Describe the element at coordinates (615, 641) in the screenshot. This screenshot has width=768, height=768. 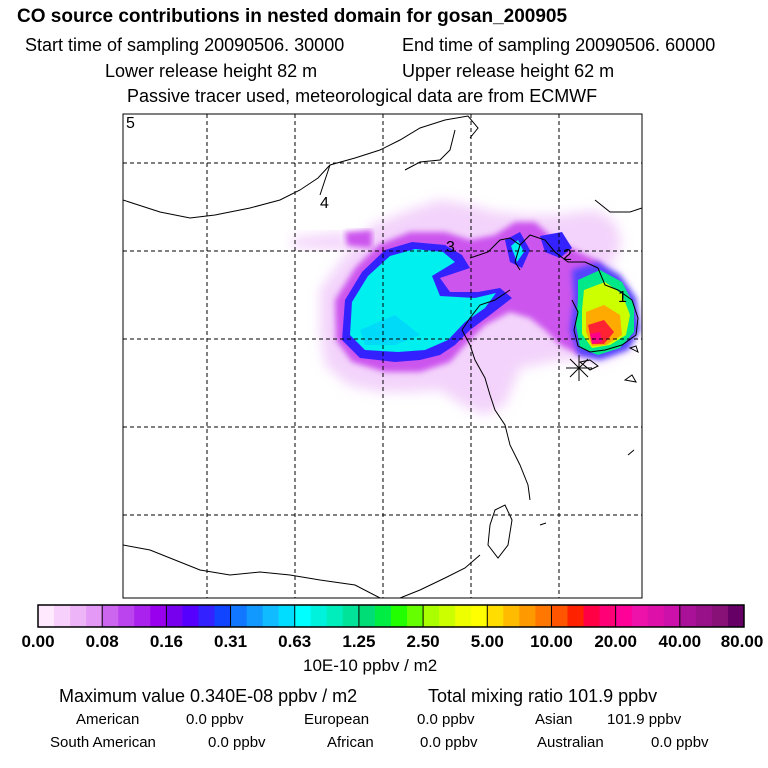
I see `colorbar-tick-label: 20.00` at that location.